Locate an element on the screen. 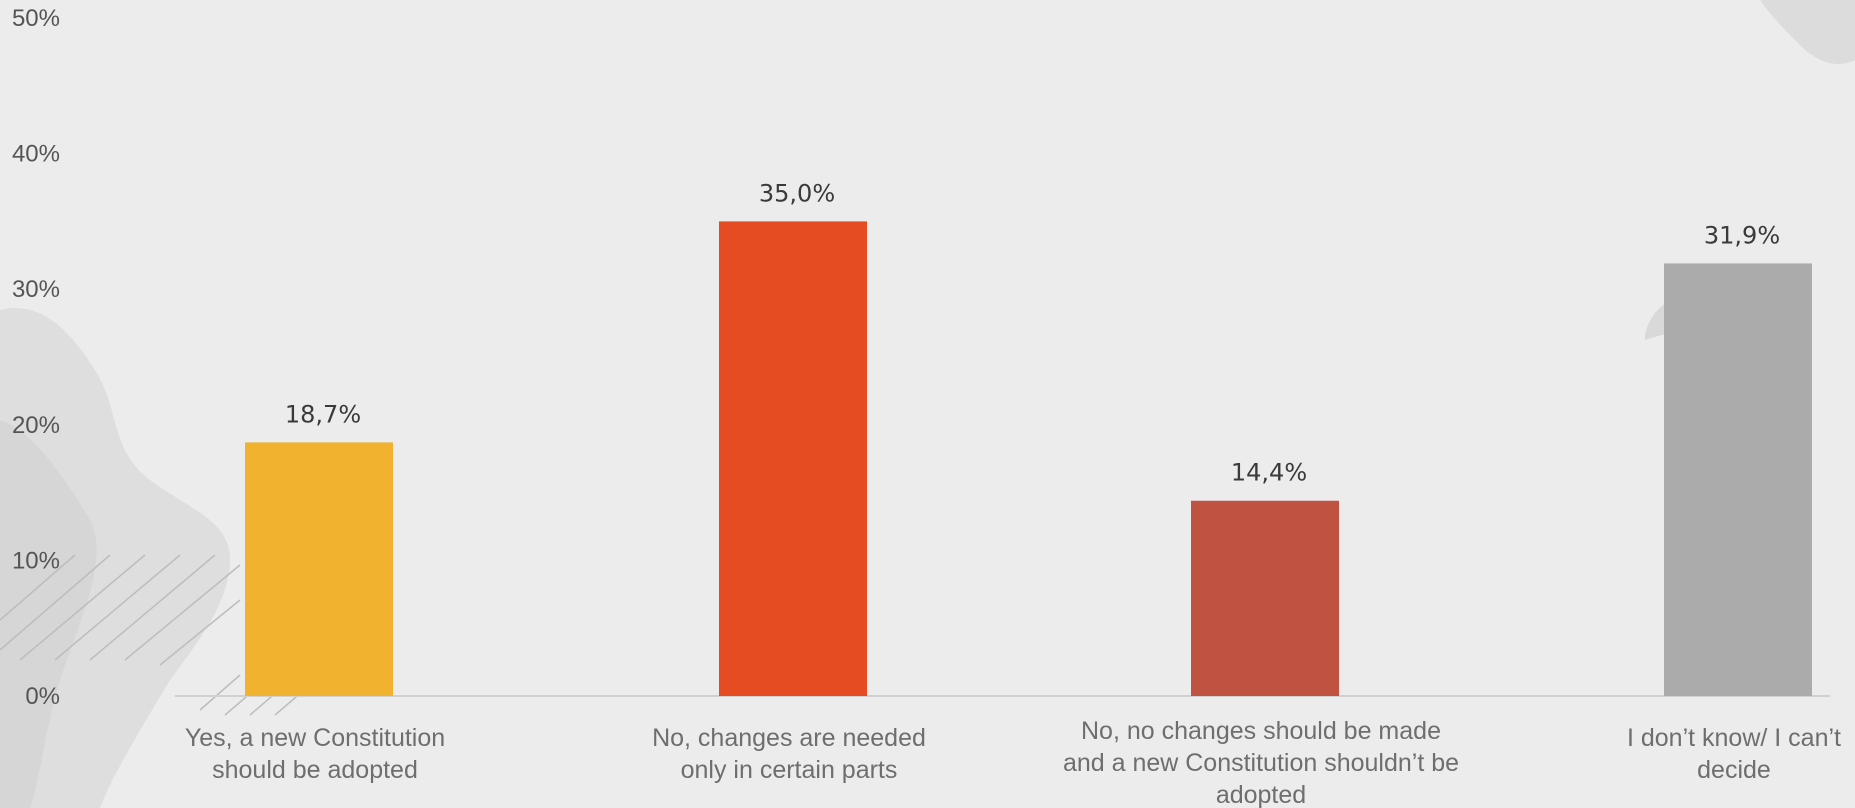 The image size is (1855, 808). category-label: should be adopted is located at coordinates (315, 770).